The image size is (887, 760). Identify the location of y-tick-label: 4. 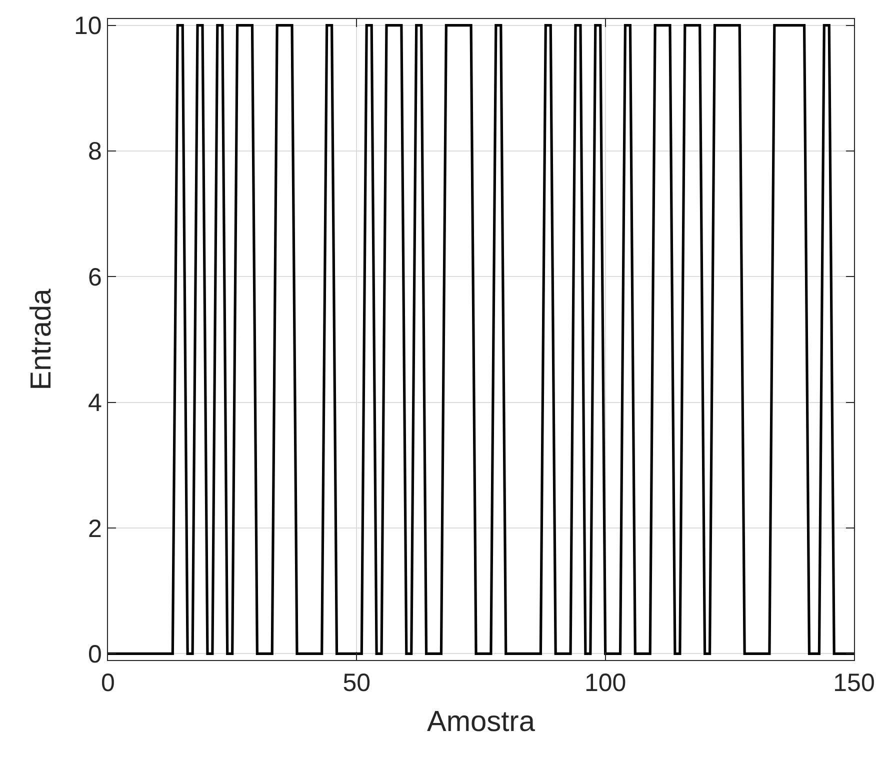
(95, 403).